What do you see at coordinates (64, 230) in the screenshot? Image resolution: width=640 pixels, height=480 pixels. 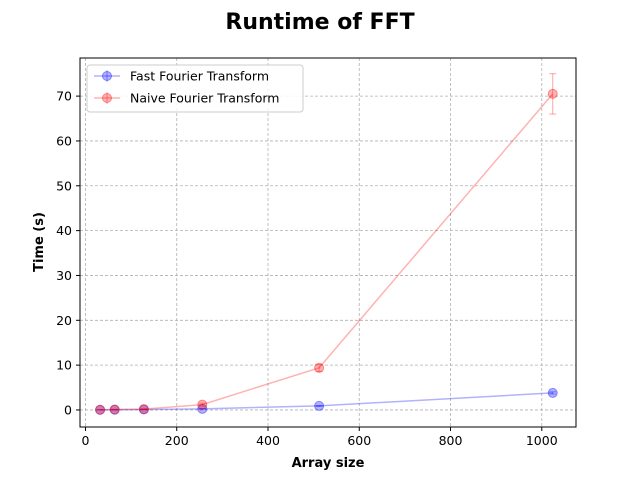 I see `y-tick-label: 40` at bounding box center [64, 230].